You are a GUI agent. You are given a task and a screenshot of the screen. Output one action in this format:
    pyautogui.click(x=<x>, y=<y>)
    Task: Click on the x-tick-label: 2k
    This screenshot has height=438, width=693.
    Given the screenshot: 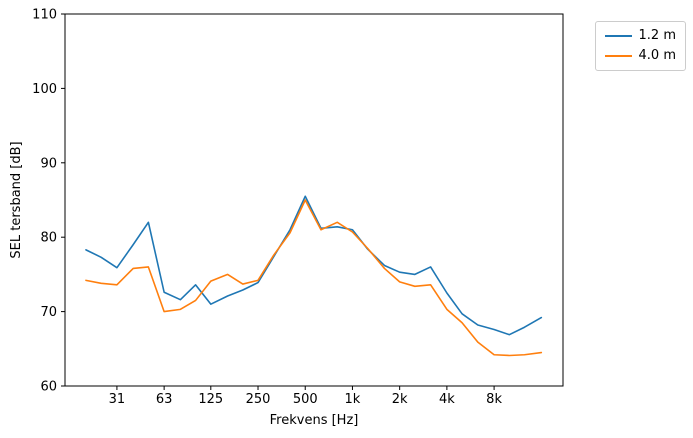 What is the action you would take?
    pyautogui.click(x=400, y=399)
    